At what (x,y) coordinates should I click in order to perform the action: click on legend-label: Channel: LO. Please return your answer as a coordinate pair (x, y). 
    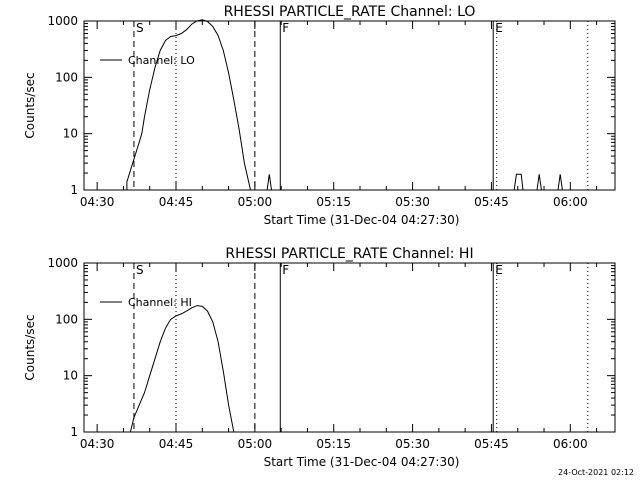
    Looking at the image, I should click on (161, 60).